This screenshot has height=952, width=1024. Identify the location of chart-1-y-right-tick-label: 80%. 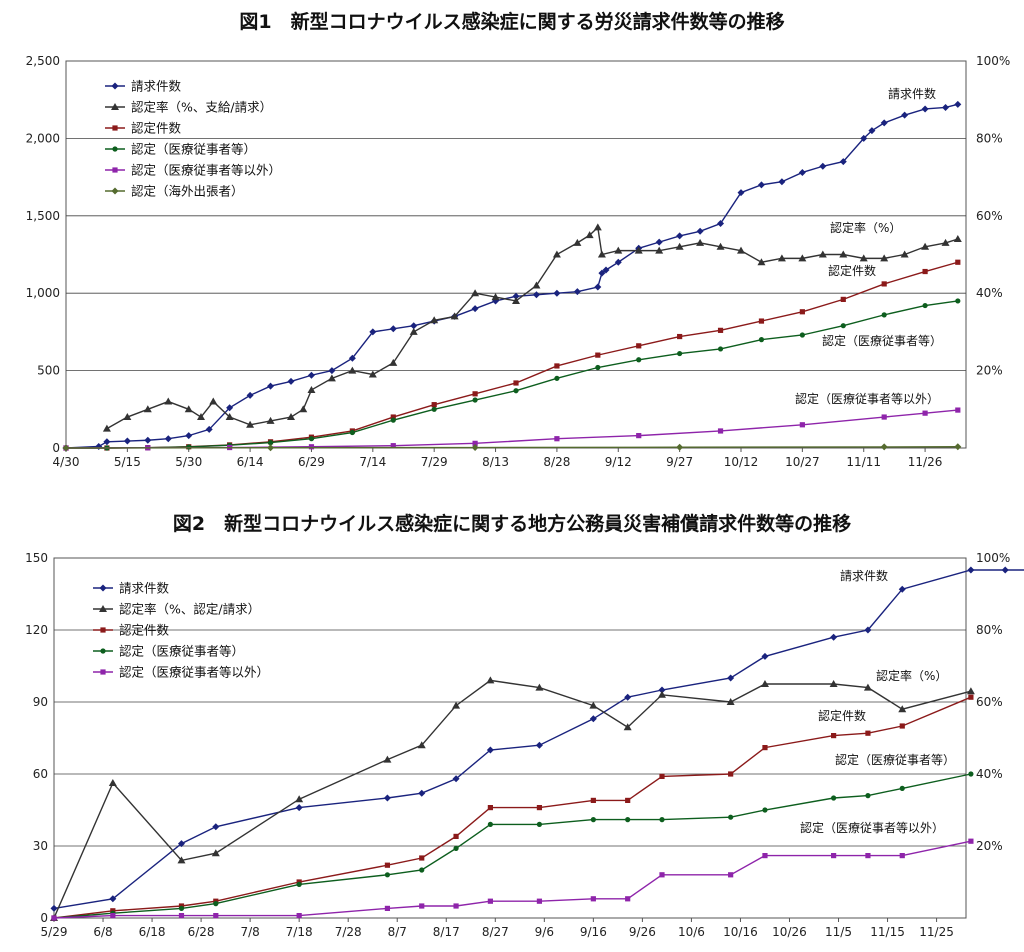
(989, 138).